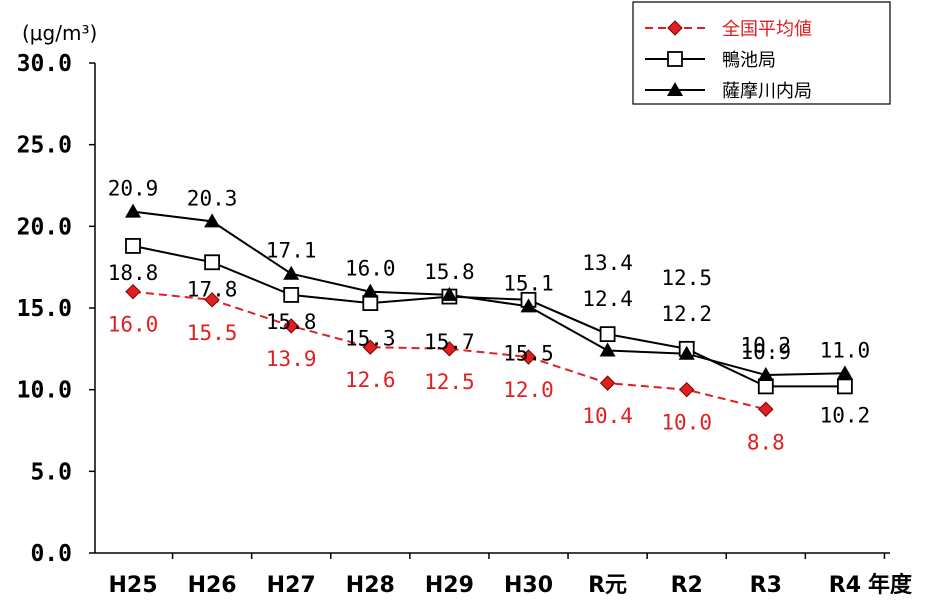  Describe the element at coordinates (686, 314) in the screenshot. I see `data-label-s2-7: 12.2` at that location.